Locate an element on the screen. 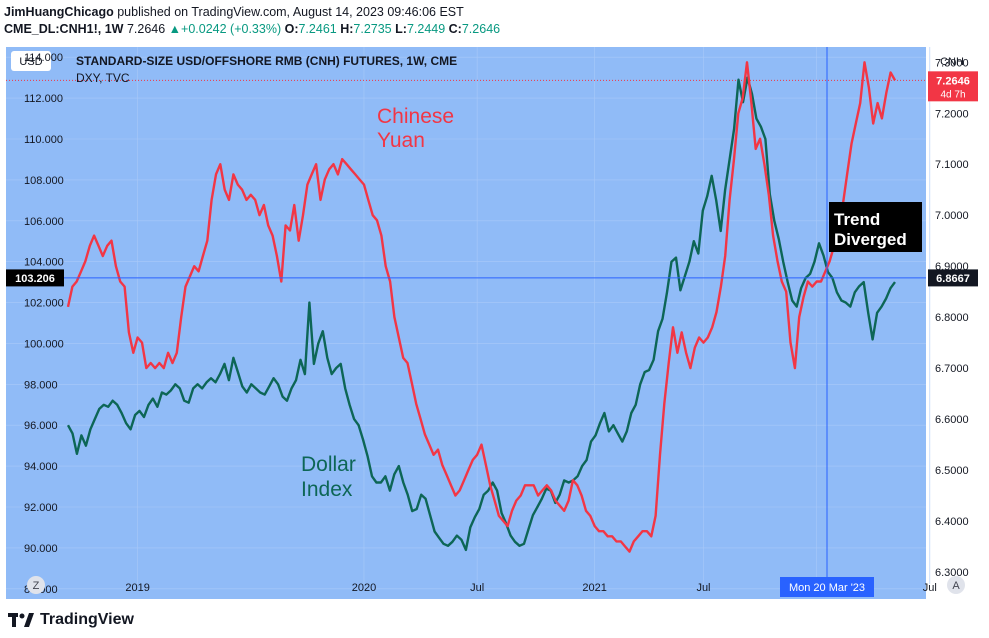 The image size is (989, 638). crosshair-date-value: Mon 20 Mar '23 is located at coordinates (827, 588).